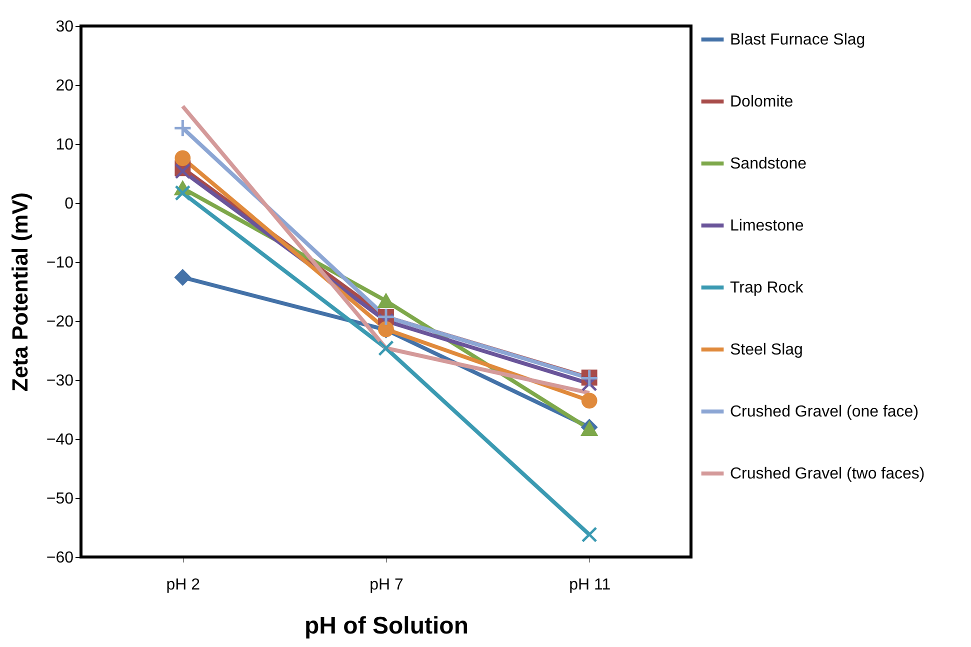 The height and width of the screenshot is (647, 971). What do you see at coordinates (767, 226) in the screenshot?
I see `legend-label: Limestone` at bounding box center [767, 226].